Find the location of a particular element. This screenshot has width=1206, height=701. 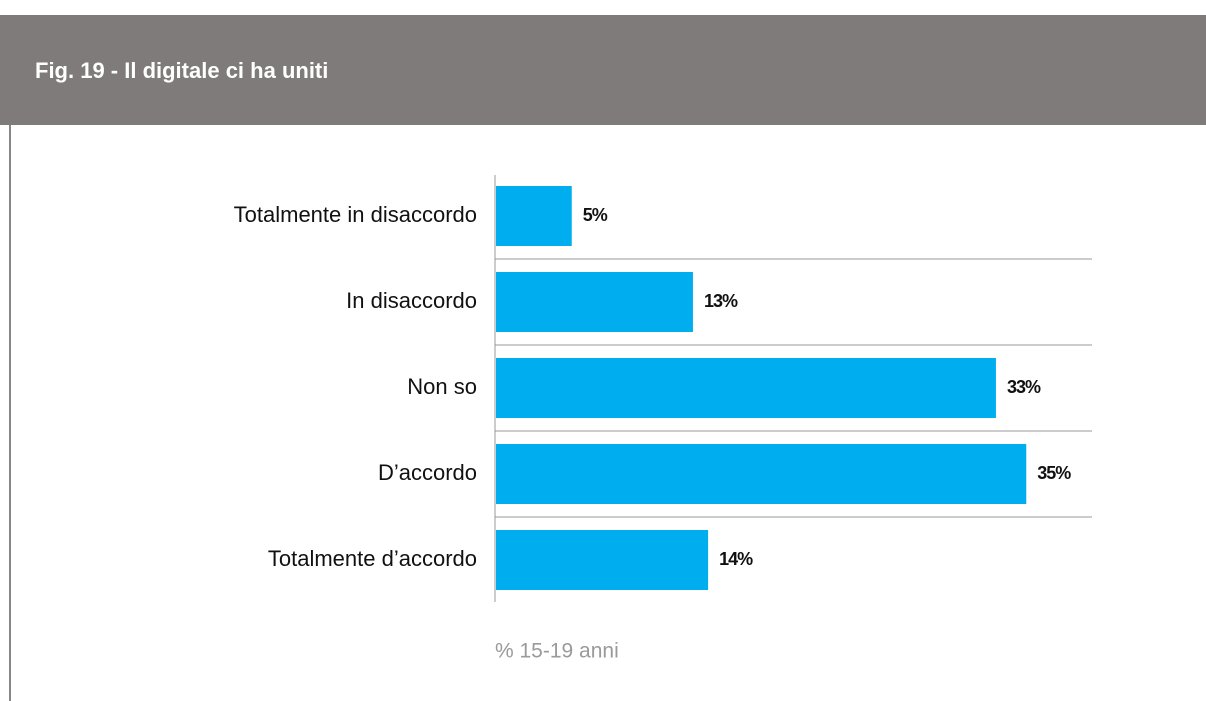

value-label: 33% is located at coordinates (1024, 387).